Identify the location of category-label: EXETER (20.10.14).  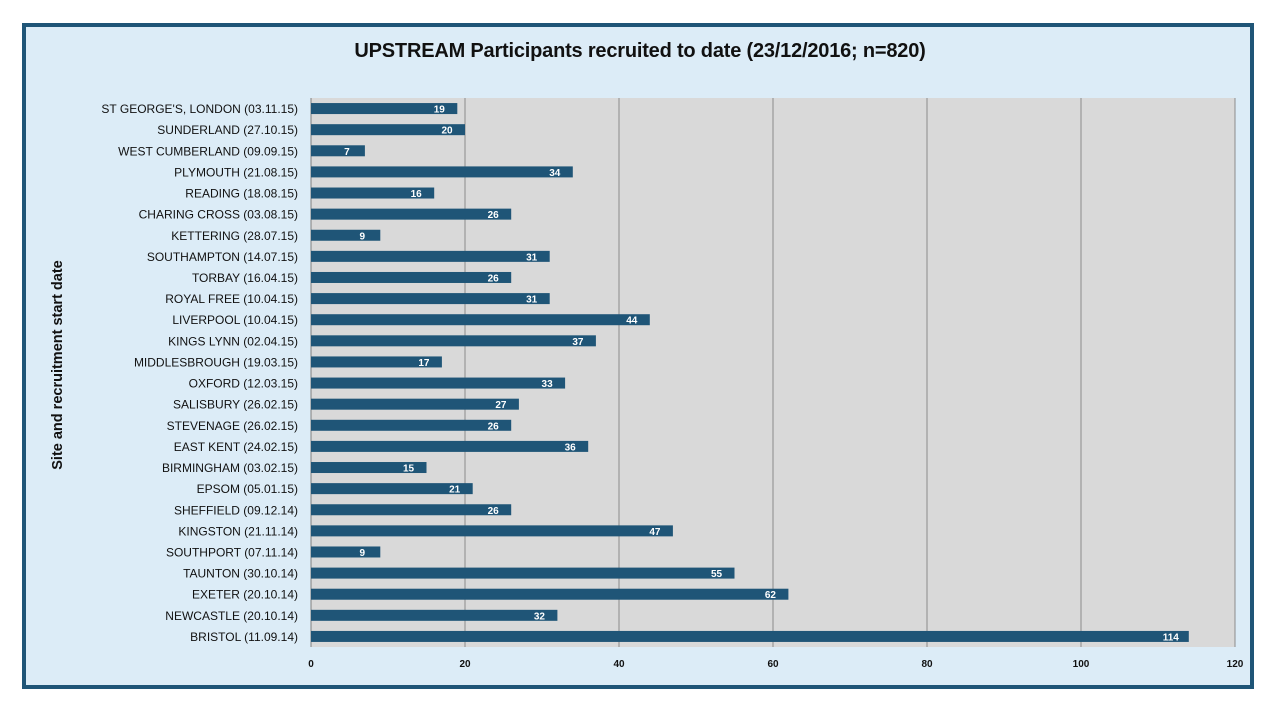
(245, 595).